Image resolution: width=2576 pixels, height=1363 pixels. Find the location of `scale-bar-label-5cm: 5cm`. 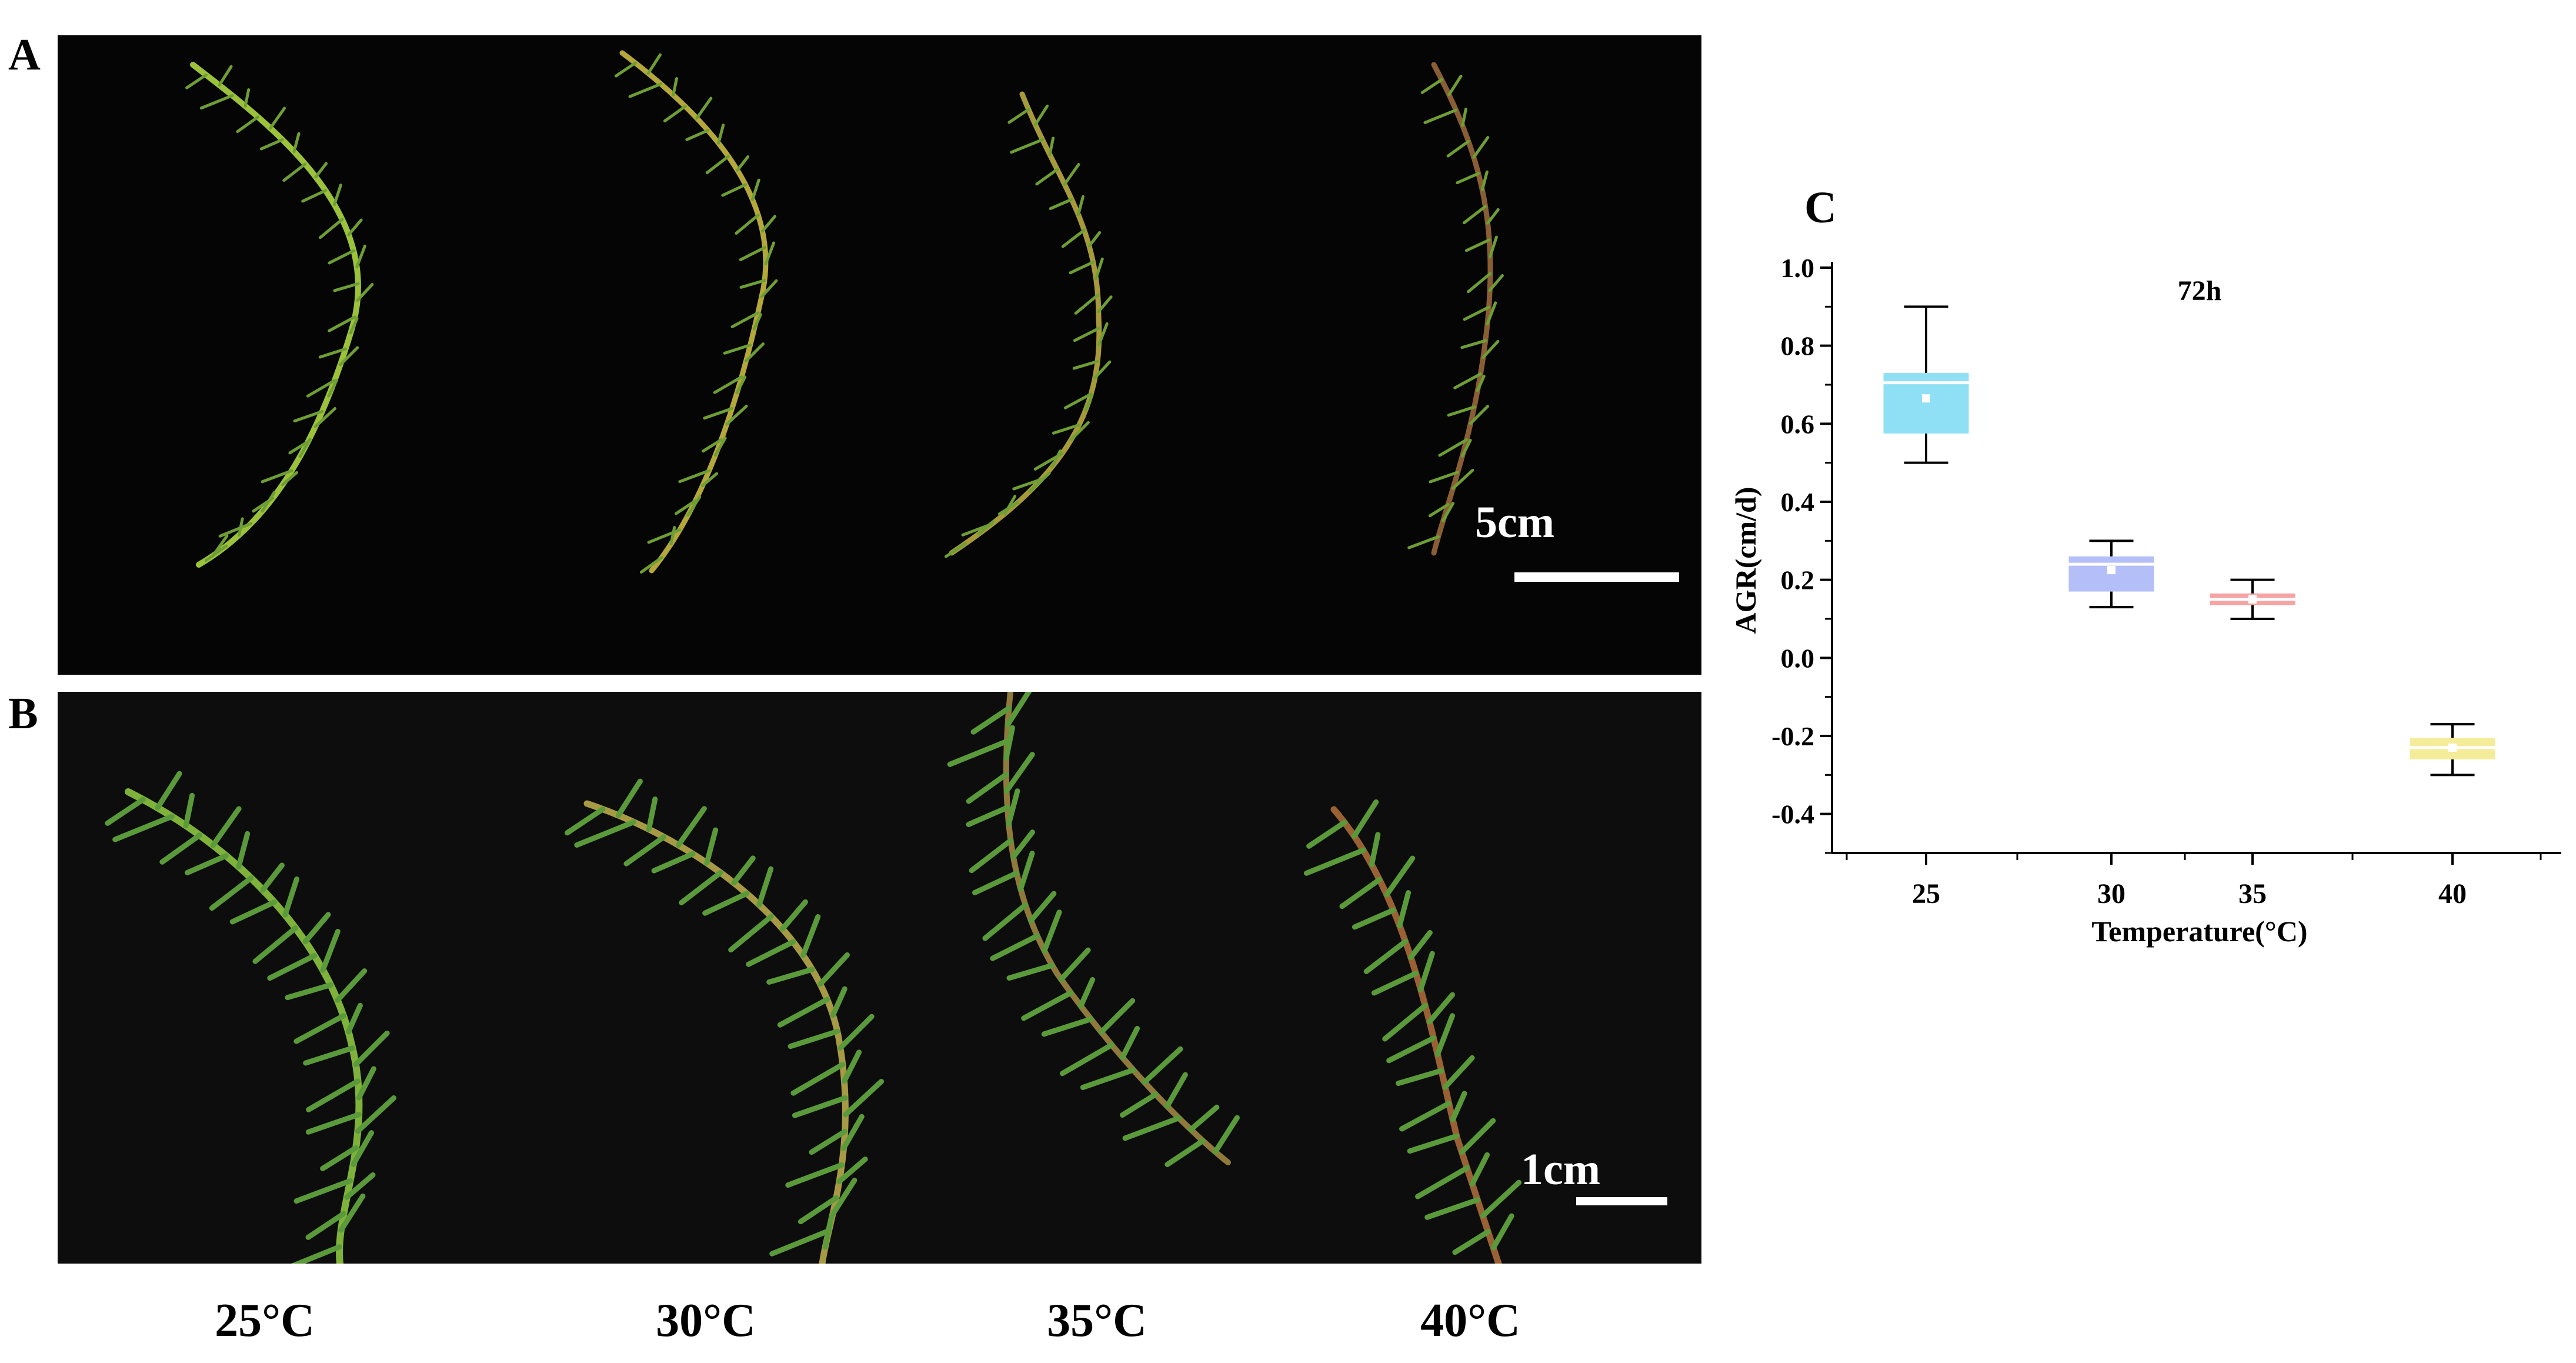

scale-bar-label-5cm: 5cm is located at coordinates (1515, 522).